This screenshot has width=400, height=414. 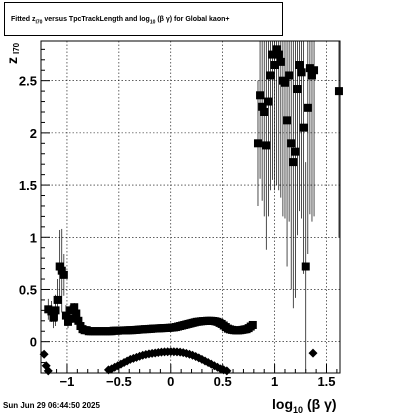 I want to click on y-axis-title-group: z I70, so click(x=12, y=53).